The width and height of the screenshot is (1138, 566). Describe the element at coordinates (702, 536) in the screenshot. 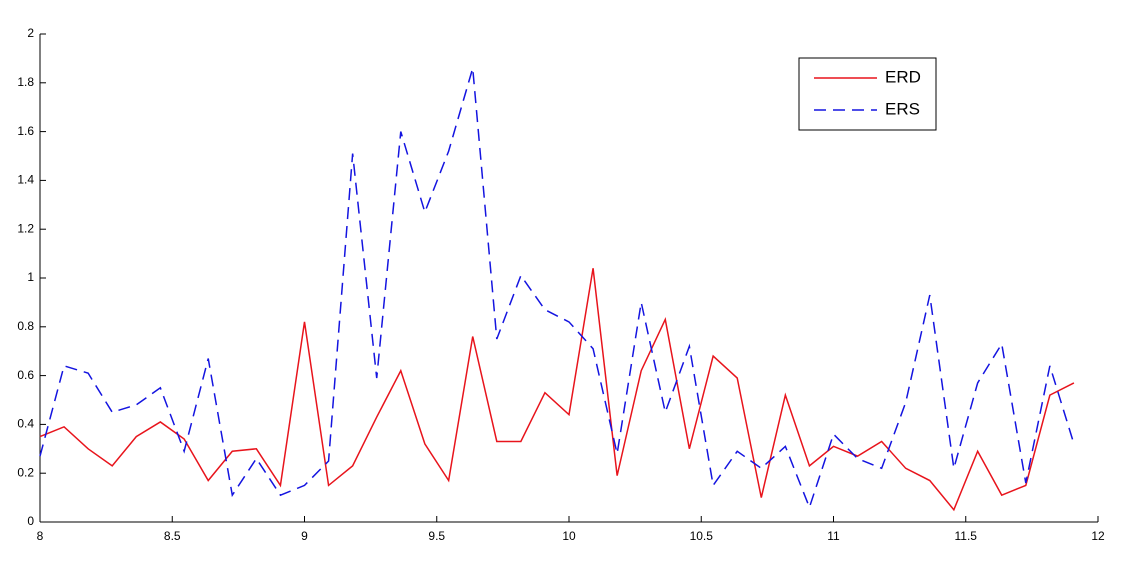

I see `x-tick-label: 10.5` at that location.